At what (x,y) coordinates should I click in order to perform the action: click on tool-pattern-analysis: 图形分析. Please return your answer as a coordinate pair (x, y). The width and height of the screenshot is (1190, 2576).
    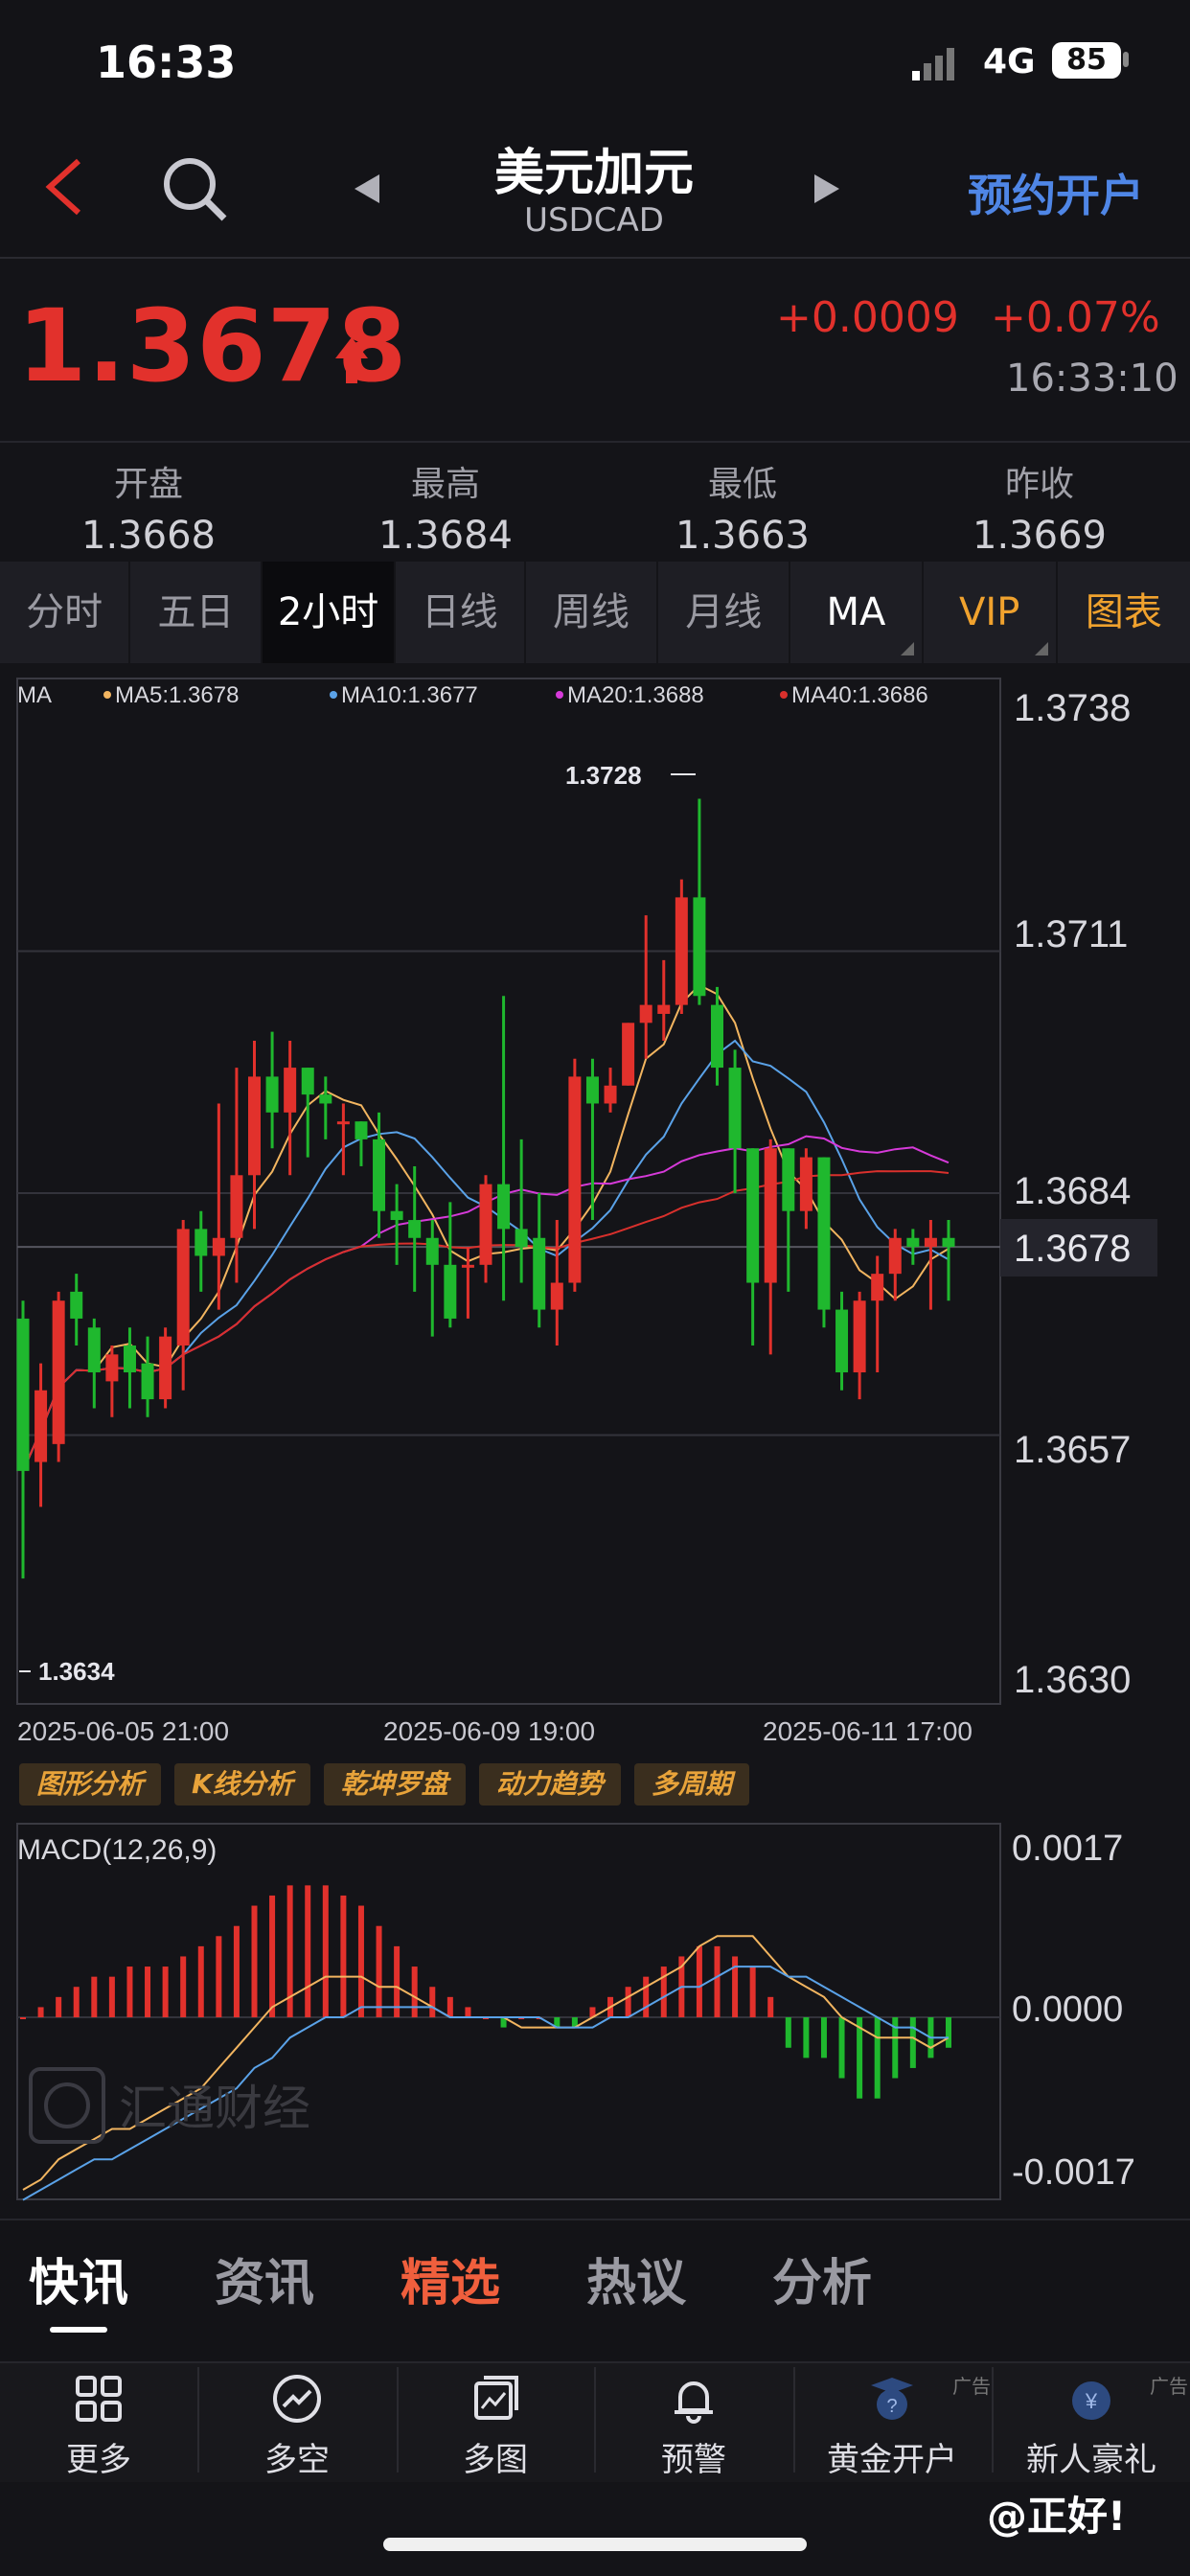
    Looking at the image, I should click on (91, 1784).